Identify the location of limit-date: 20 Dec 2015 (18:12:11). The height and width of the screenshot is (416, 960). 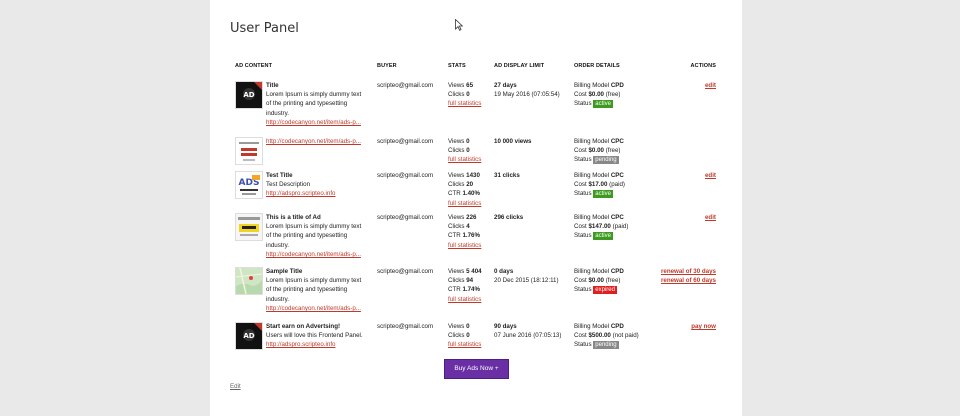
(526, 281).